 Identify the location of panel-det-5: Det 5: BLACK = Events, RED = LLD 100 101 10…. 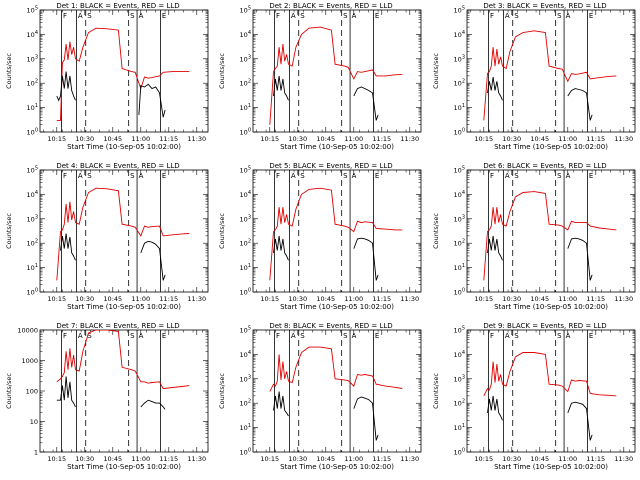
(320, 236).